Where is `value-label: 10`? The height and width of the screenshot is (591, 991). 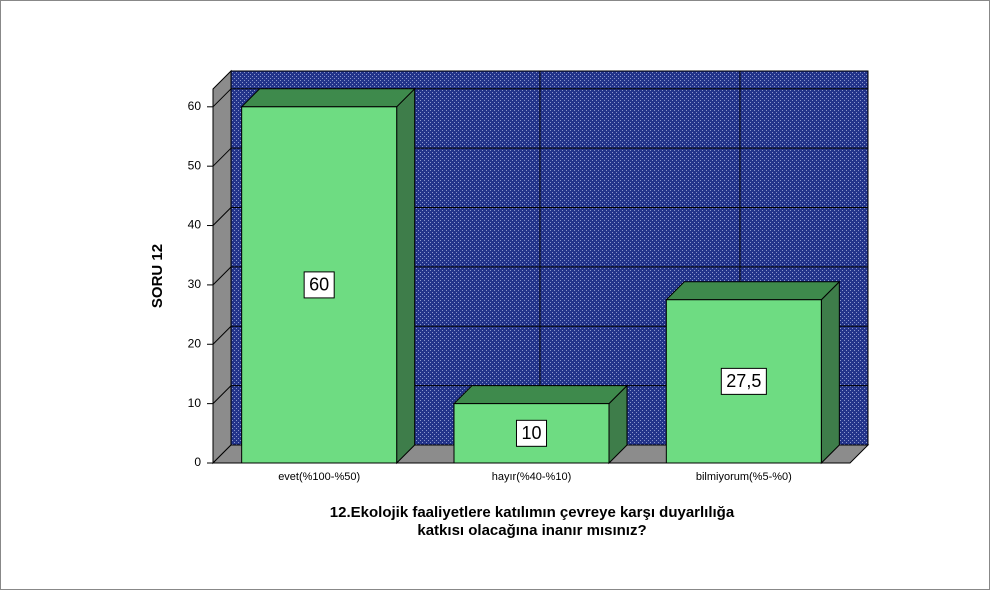
value-label: 10 is located at coordinates (531, 433).